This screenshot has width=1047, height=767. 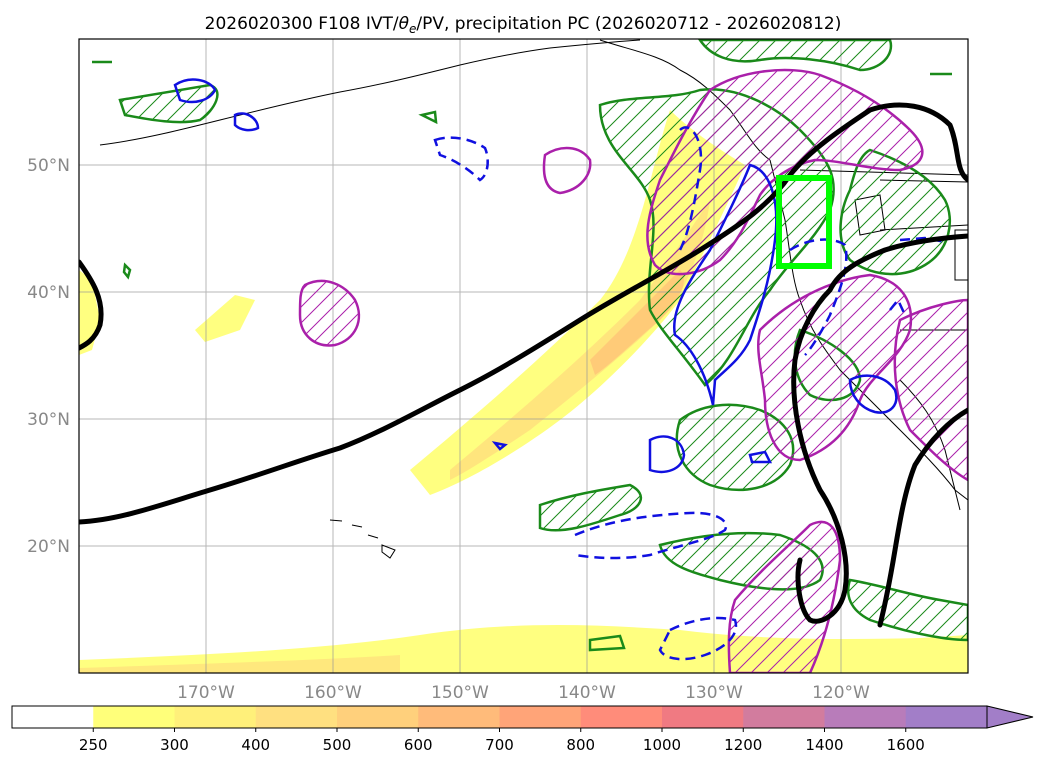 I want to click on region-box, so click(x=804, y=222).